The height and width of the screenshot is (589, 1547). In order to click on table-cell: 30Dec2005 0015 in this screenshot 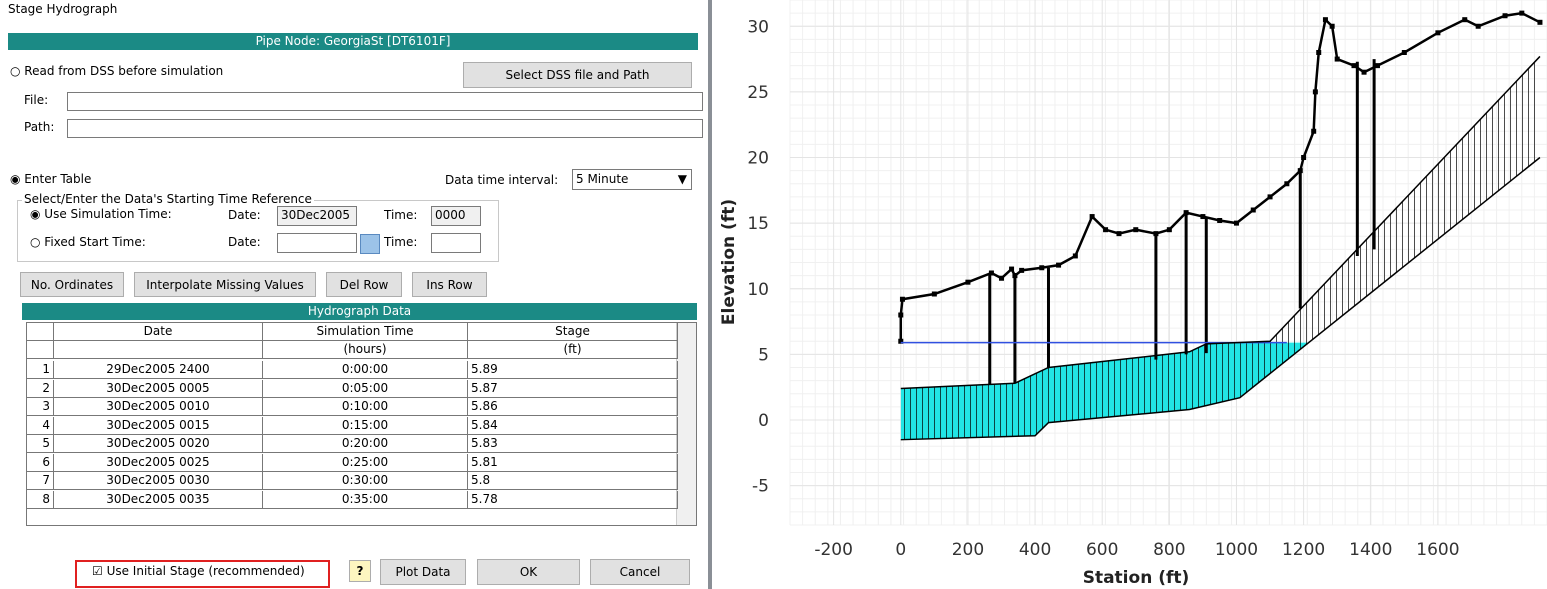, I will do `click(158, 425)`.